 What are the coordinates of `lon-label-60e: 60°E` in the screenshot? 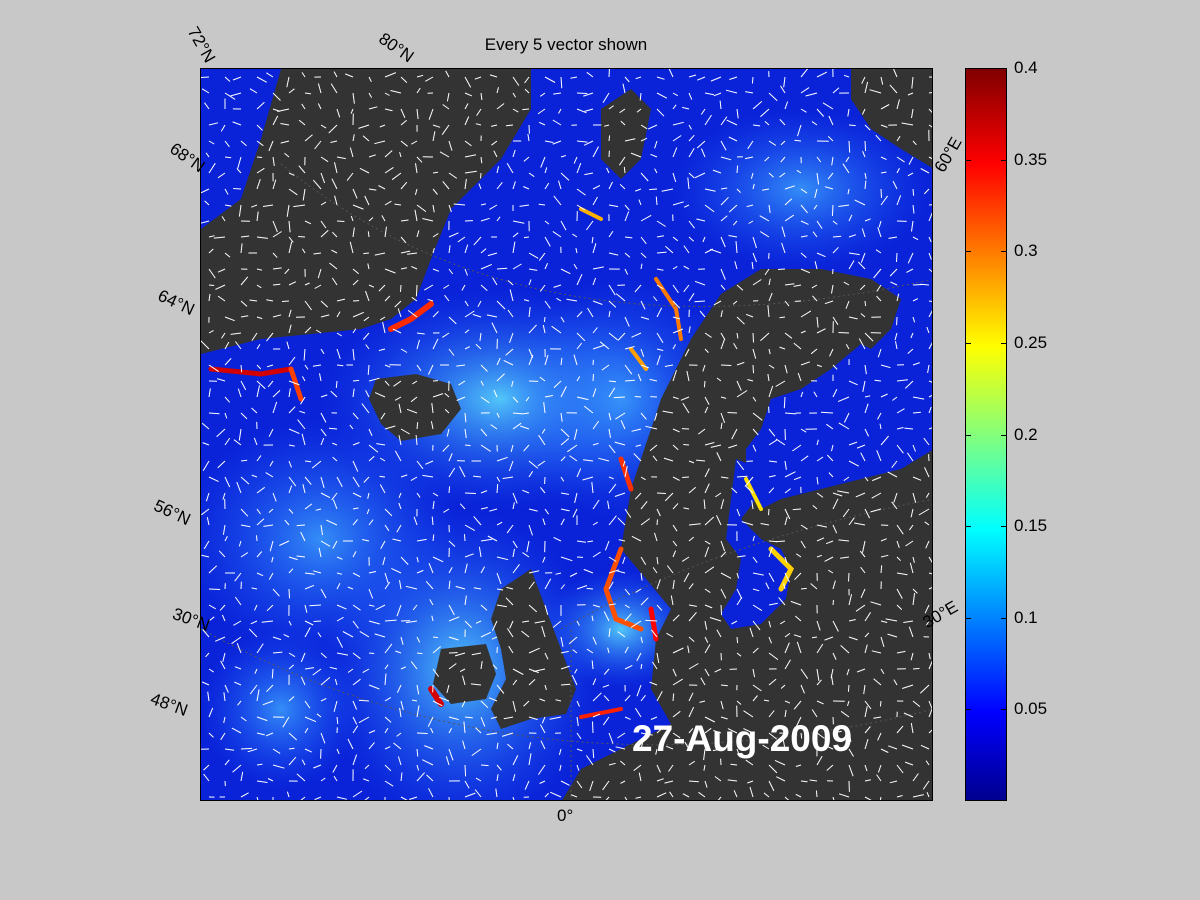 It's located at (948, 154).